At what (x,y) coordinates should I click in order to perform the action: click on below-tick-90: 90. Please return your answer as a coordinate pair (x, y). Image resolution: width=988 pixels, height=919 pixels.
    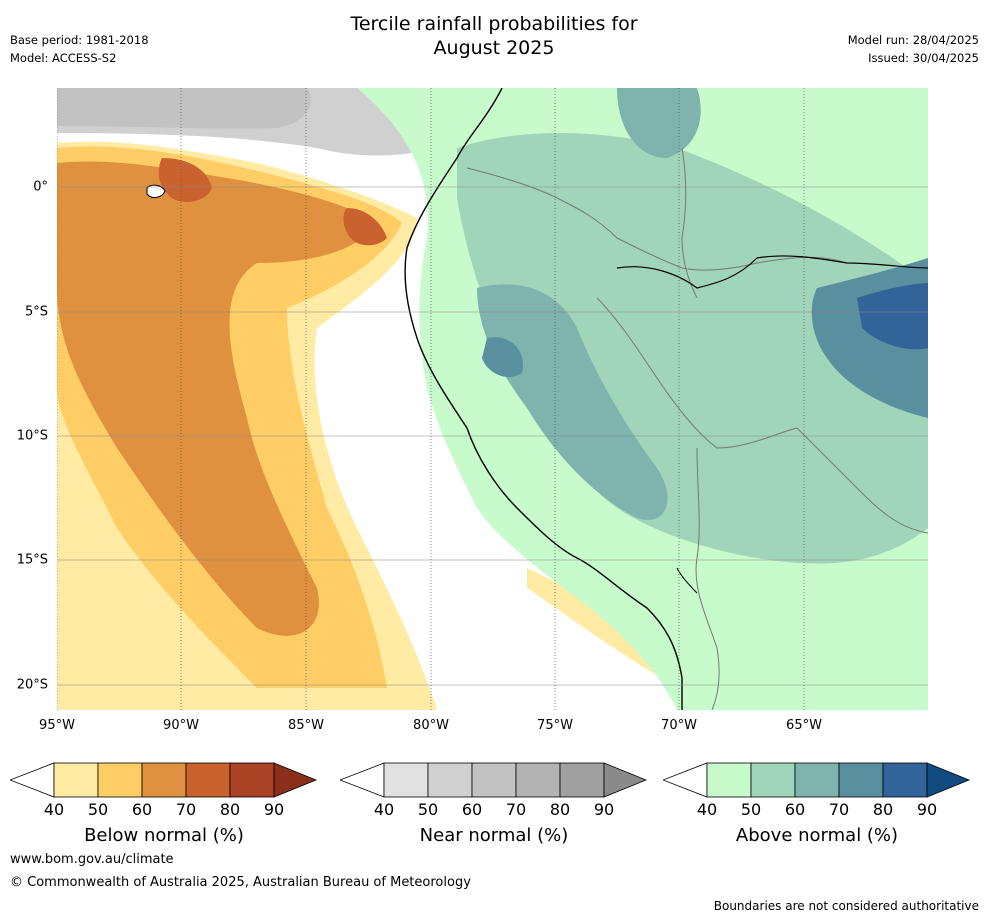
    Looking at the image, I should click on (274, 809).